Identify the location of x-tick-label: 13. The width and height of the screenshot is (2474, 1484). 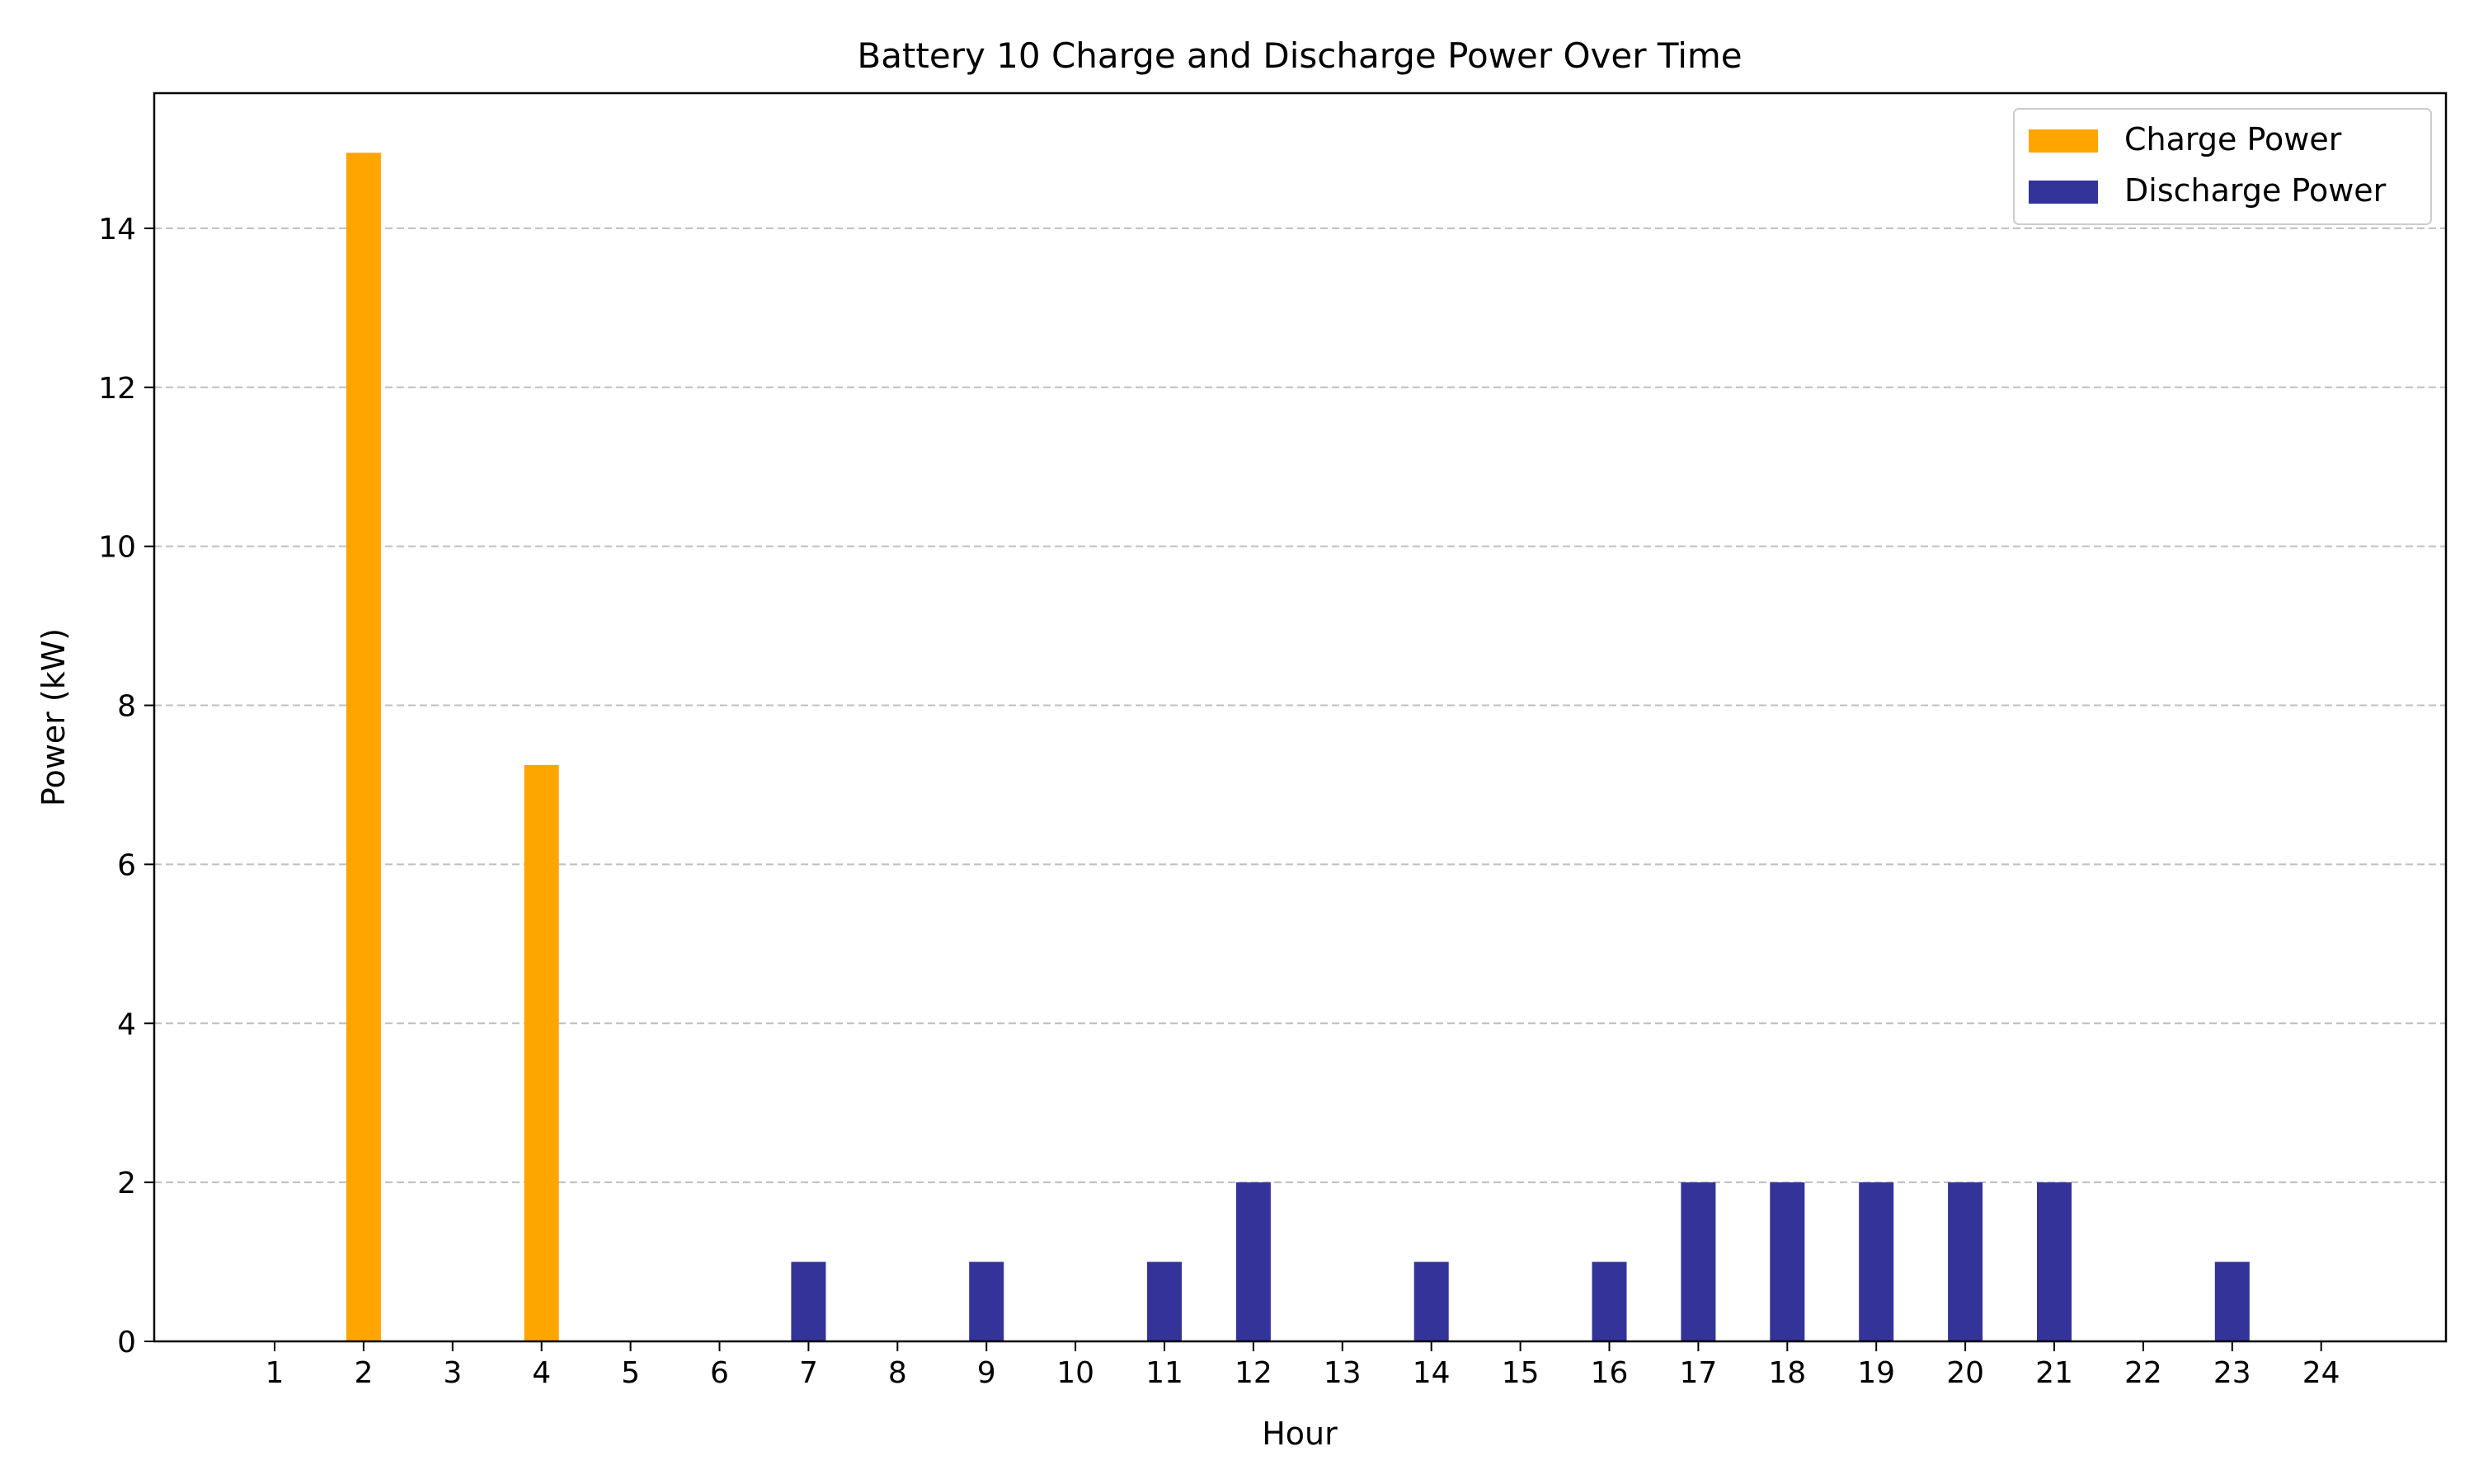
(1343, 1373).